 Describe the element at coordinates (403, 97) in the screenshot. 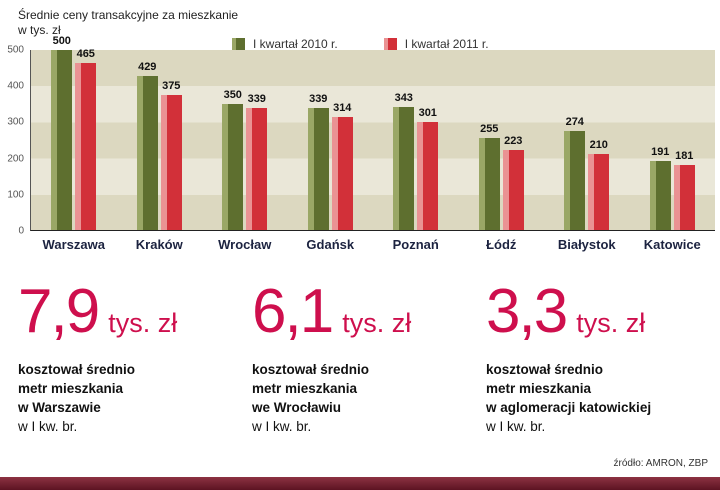

I see `bar-value-label: 343` at that location.